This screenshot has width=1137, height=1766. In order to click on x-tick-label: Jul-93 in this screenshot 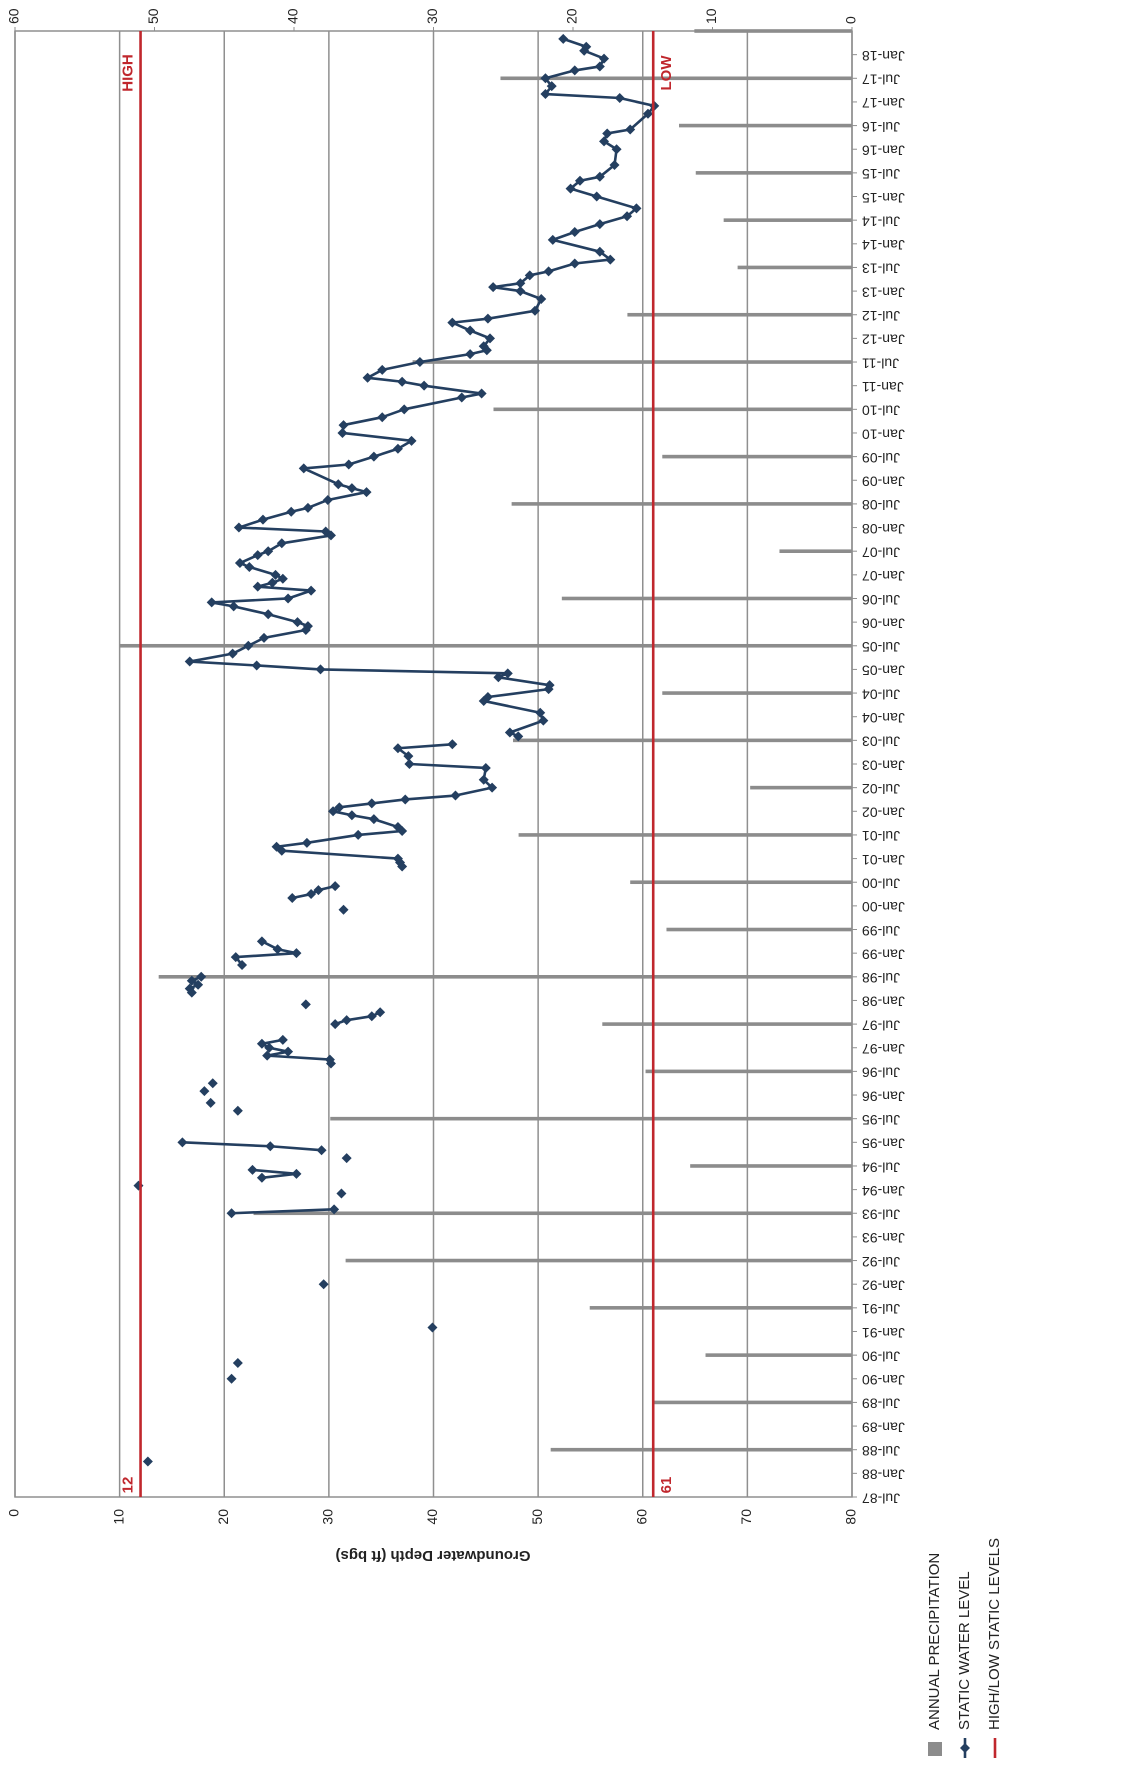, I will do `click(881, 1215)`.